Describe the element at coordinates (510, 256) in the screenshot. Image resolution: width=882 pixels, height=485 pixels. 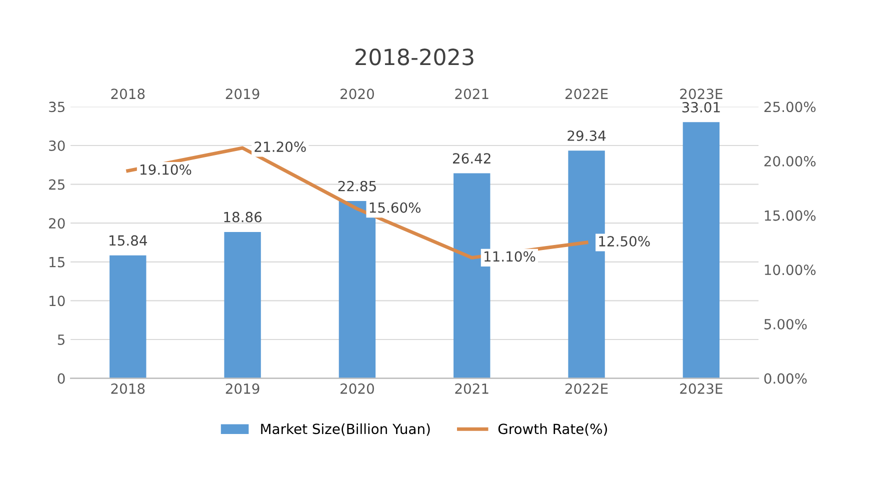
I see `data-label: 11.10%` at that location.